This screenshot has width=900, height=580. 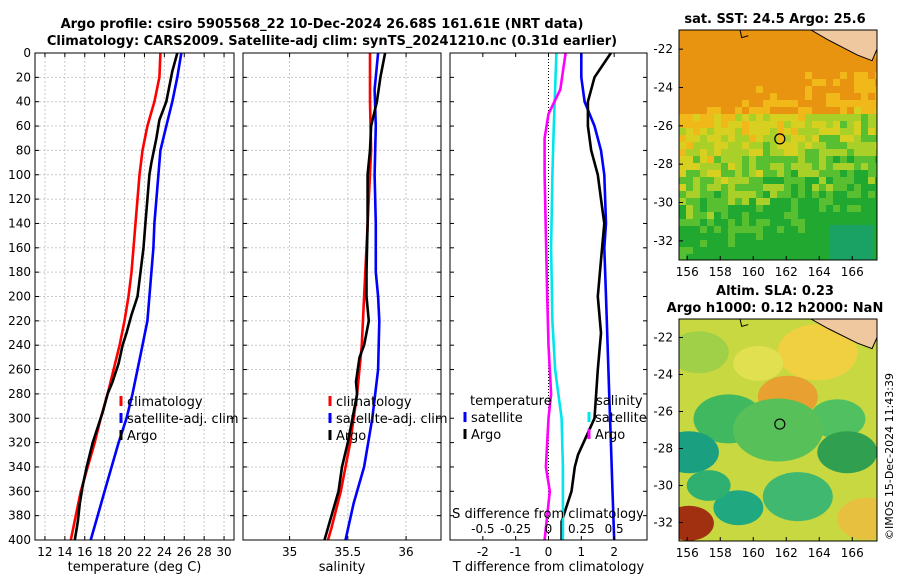 What do you see at coordinates (165, 402) in the screenshot?
I see `legend-label: climatology` at bounding box center [165, 402].